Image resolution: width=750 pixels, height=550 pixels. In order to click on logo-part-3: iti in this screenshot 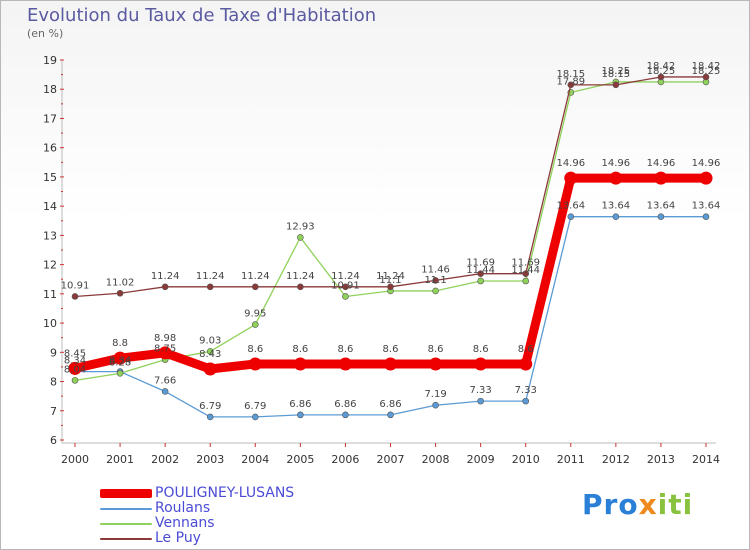, I will do `click(675, 504)`.